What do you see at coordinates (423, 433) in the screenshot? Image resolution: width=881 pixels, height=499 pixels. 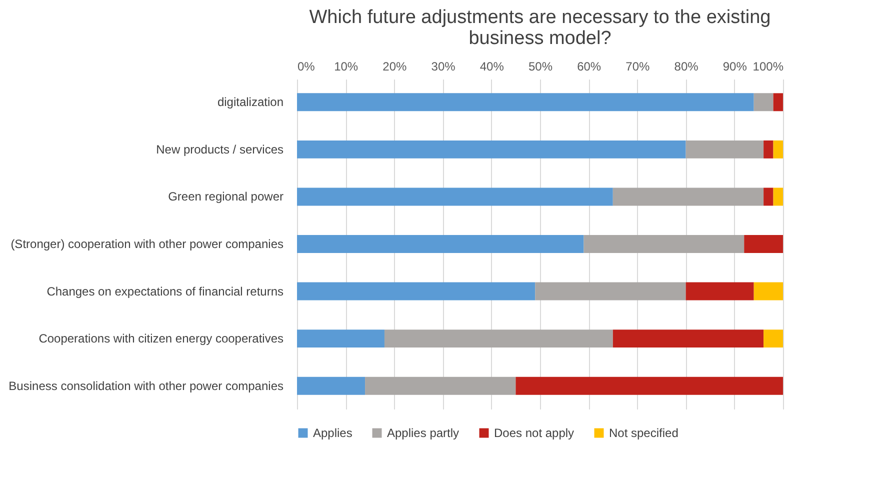 I see `legend-label: Applies partly` at bounding box center [423, 433].